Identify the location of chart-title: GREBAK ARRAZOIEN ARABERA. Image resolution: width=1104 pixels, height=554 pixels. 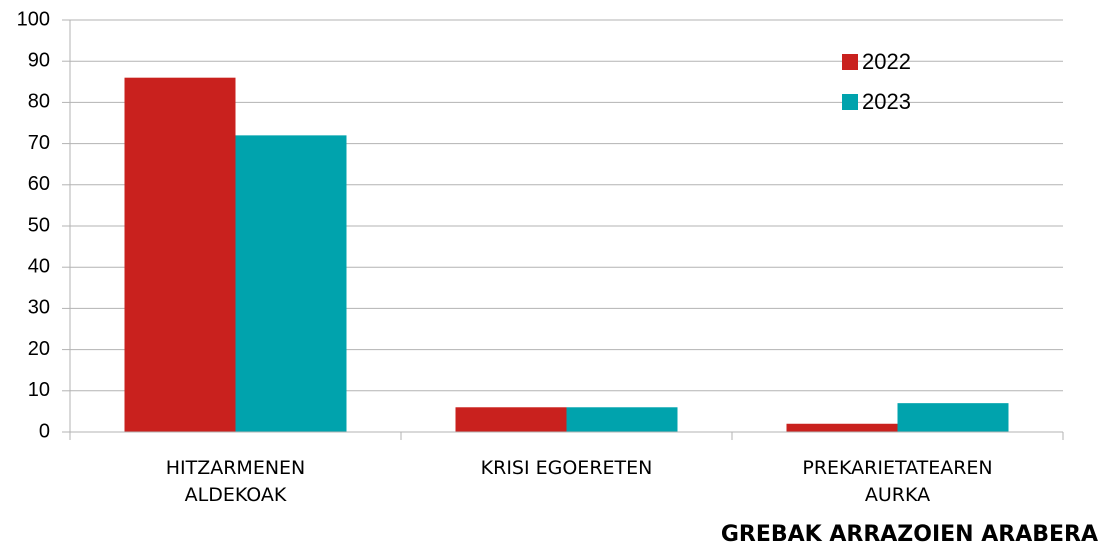
(909, 534).